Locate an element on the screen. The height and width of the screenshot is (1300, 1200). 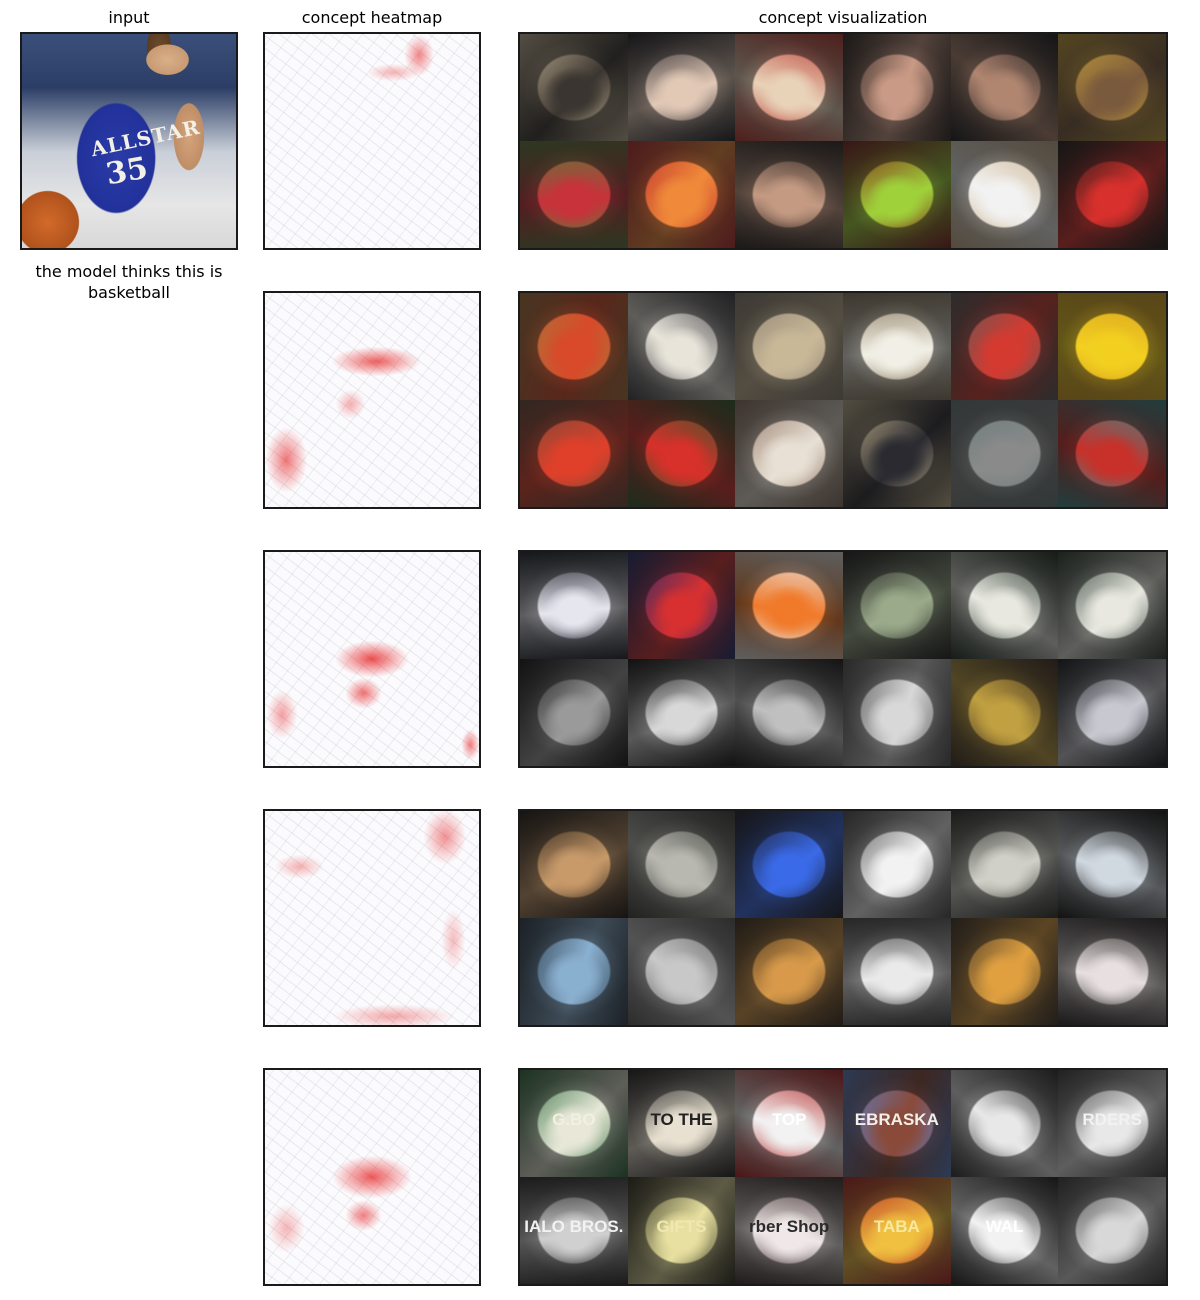
tile-sign-text: G.BO is located at coordinates (574, 1119).